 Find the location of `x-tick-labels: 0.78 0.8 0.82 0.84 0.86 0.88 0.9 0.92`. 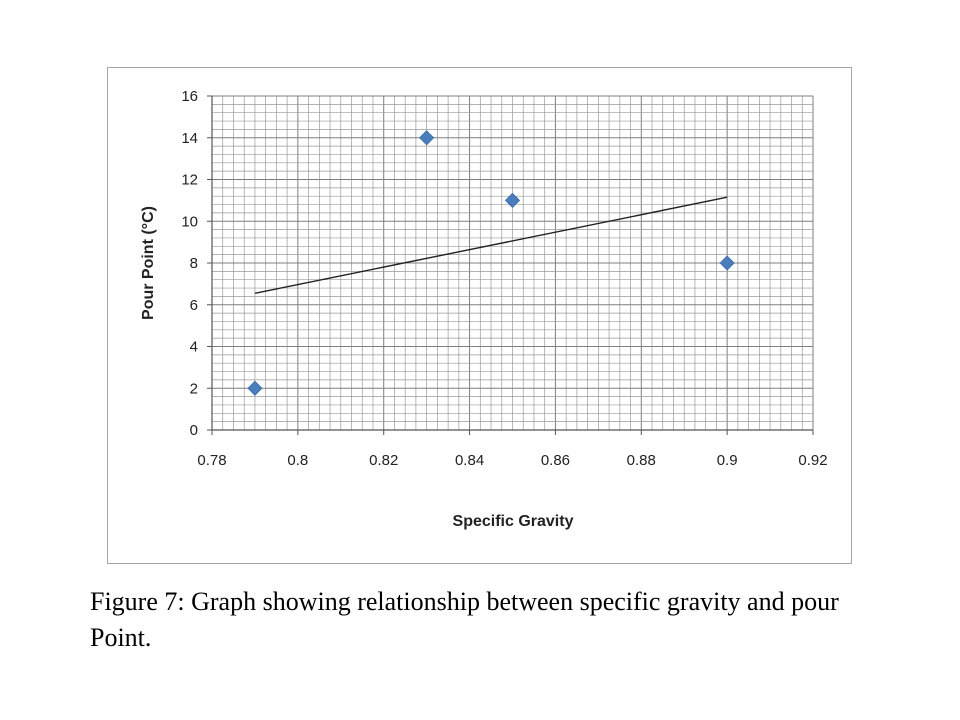

x-tick-labels: 0.78 0.8 0.82 0.84 0.86 0.88 0.9 0.92 is located at coordinates (512, 449).